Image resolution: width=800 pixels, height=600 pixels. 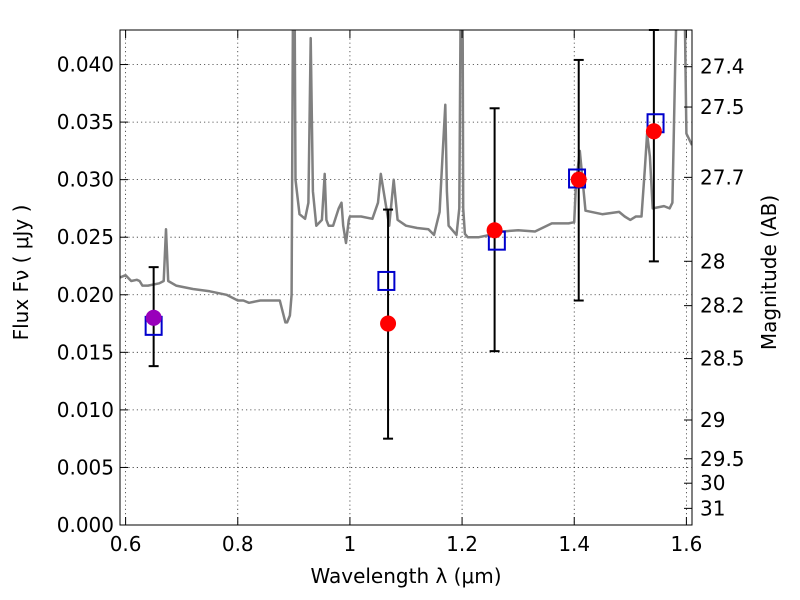 I want to click on magnitude-tick-label: 28, so click(x=712, y=261).